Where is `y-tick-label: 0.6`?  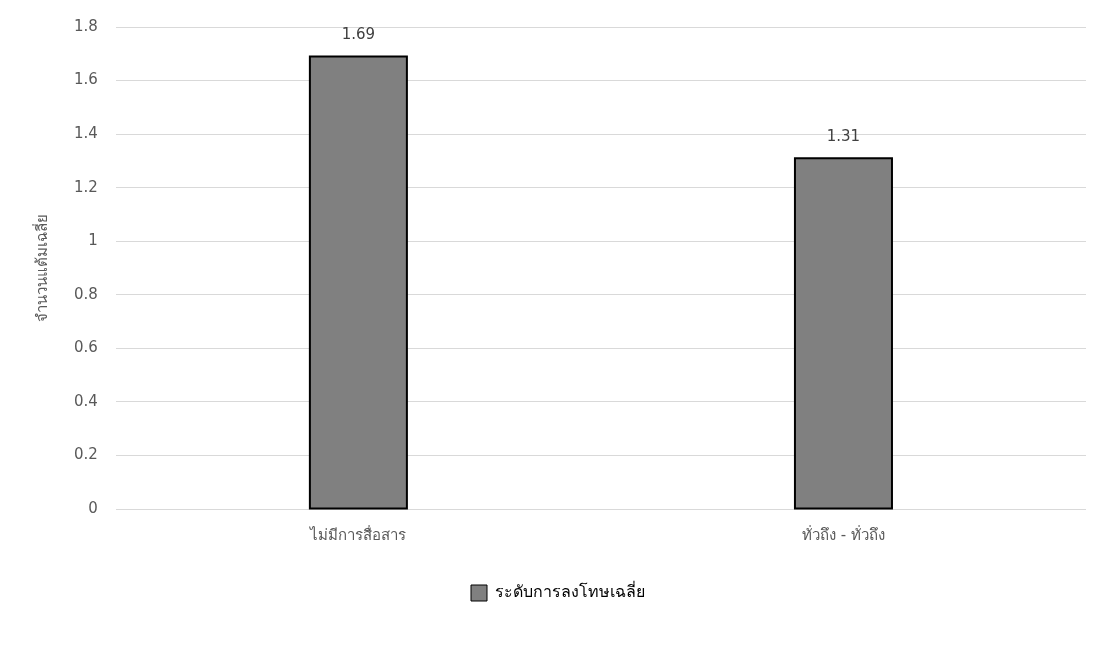
y-tick-label: 0.6 is located at coordinates (86, 347).